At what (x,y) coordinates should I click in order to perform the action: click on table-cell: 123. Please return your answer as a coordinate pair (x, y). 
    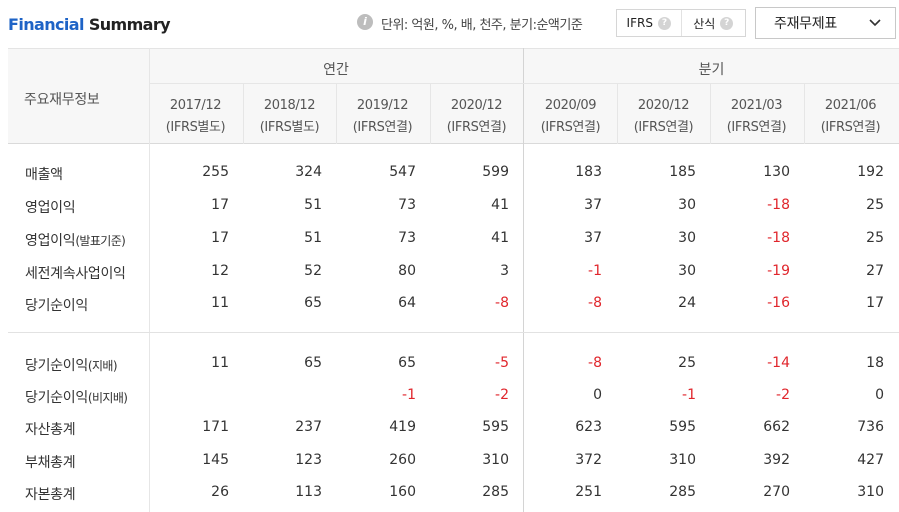
    Looking at the image, I should click on (308, 460).